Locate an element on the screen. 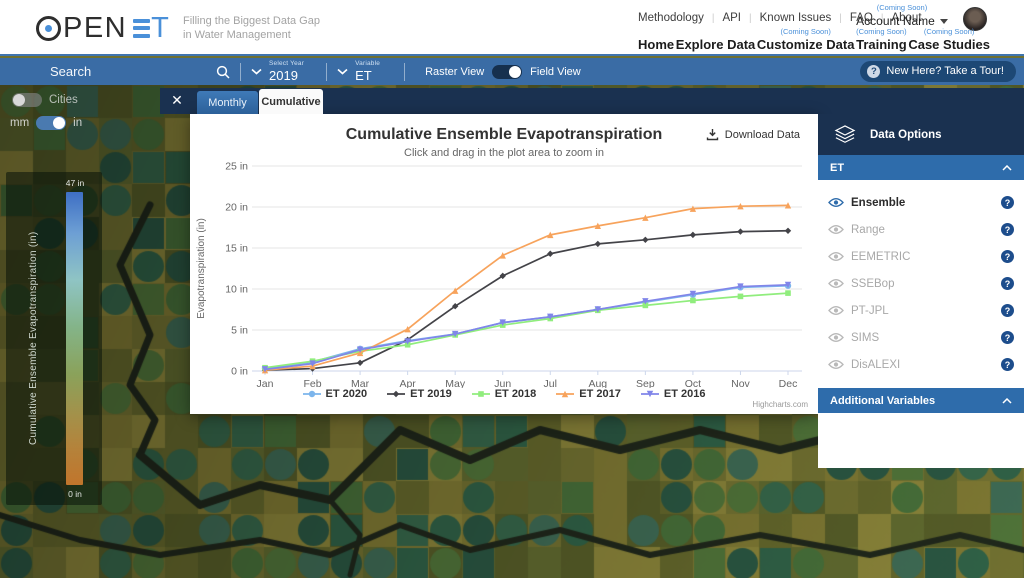 Image resolution: width=1024 pixels, height=578 pixels. layers-icon is located at coordinates (845, 133).